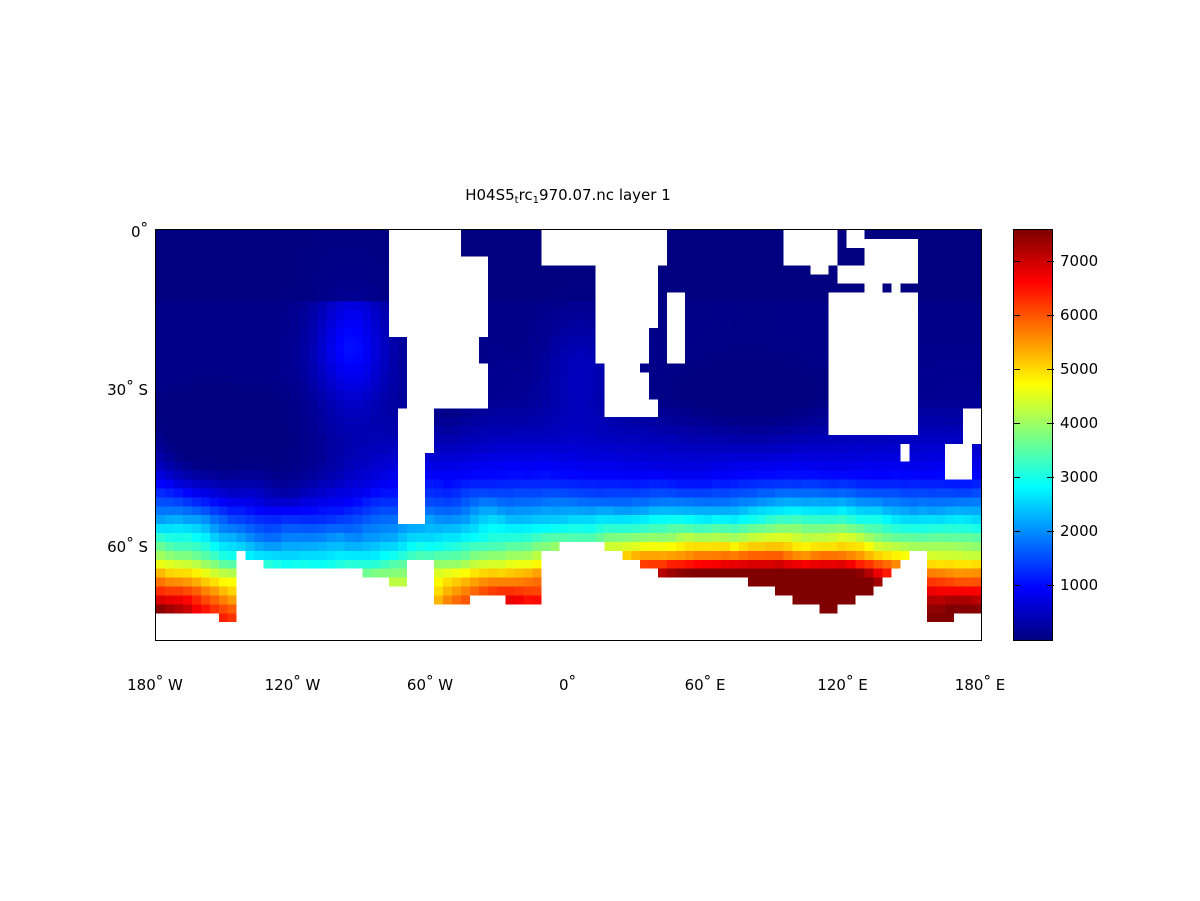 The height and width of the screenshot is (901, 1200). I want to click on page-title: H04S5trc1970.07.nc layer 1, so click(568, 196).